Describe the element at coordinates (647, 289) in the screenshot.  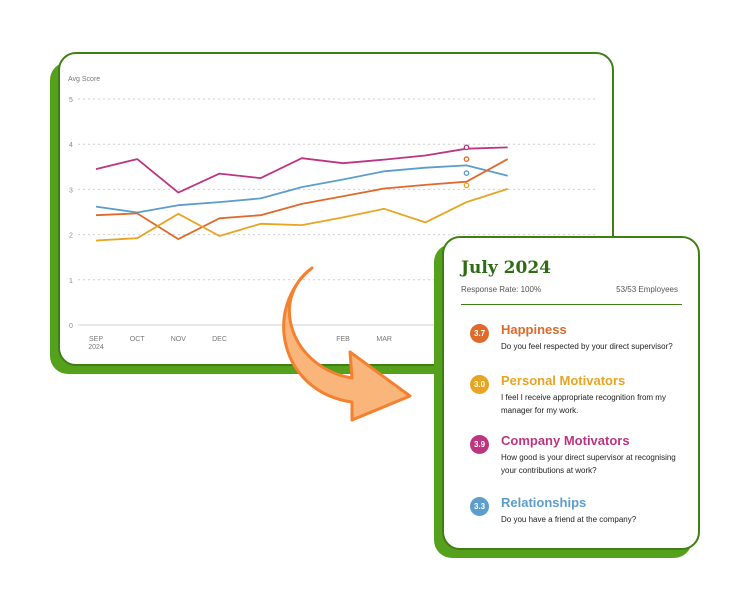
I see `employee-count: 53/53 Employees` at that location.